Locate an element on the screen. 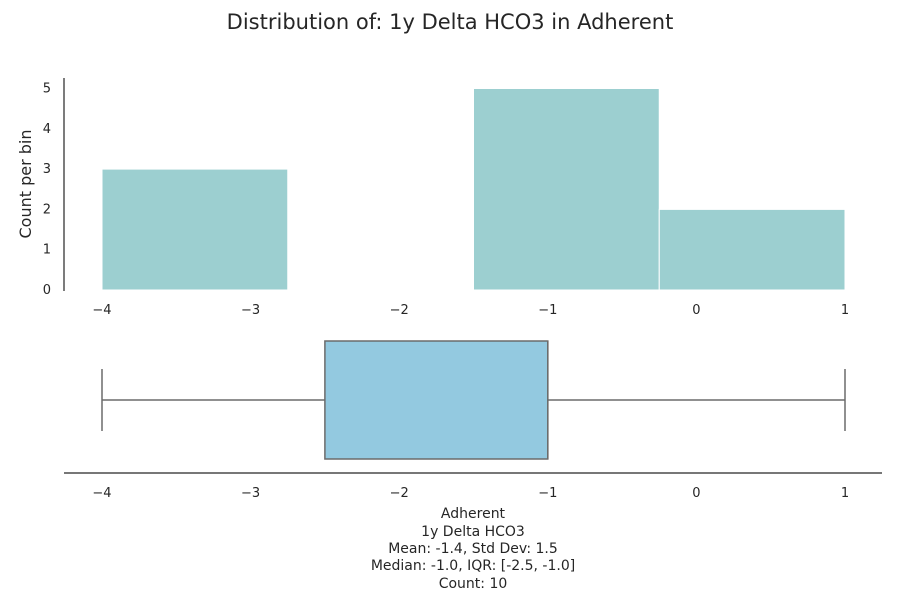 The height and width of the screenshot is (600, 900). info-stats-mean: Mean: -1.4, Std Dev: 1.5 is located at coordinates (473, 549).